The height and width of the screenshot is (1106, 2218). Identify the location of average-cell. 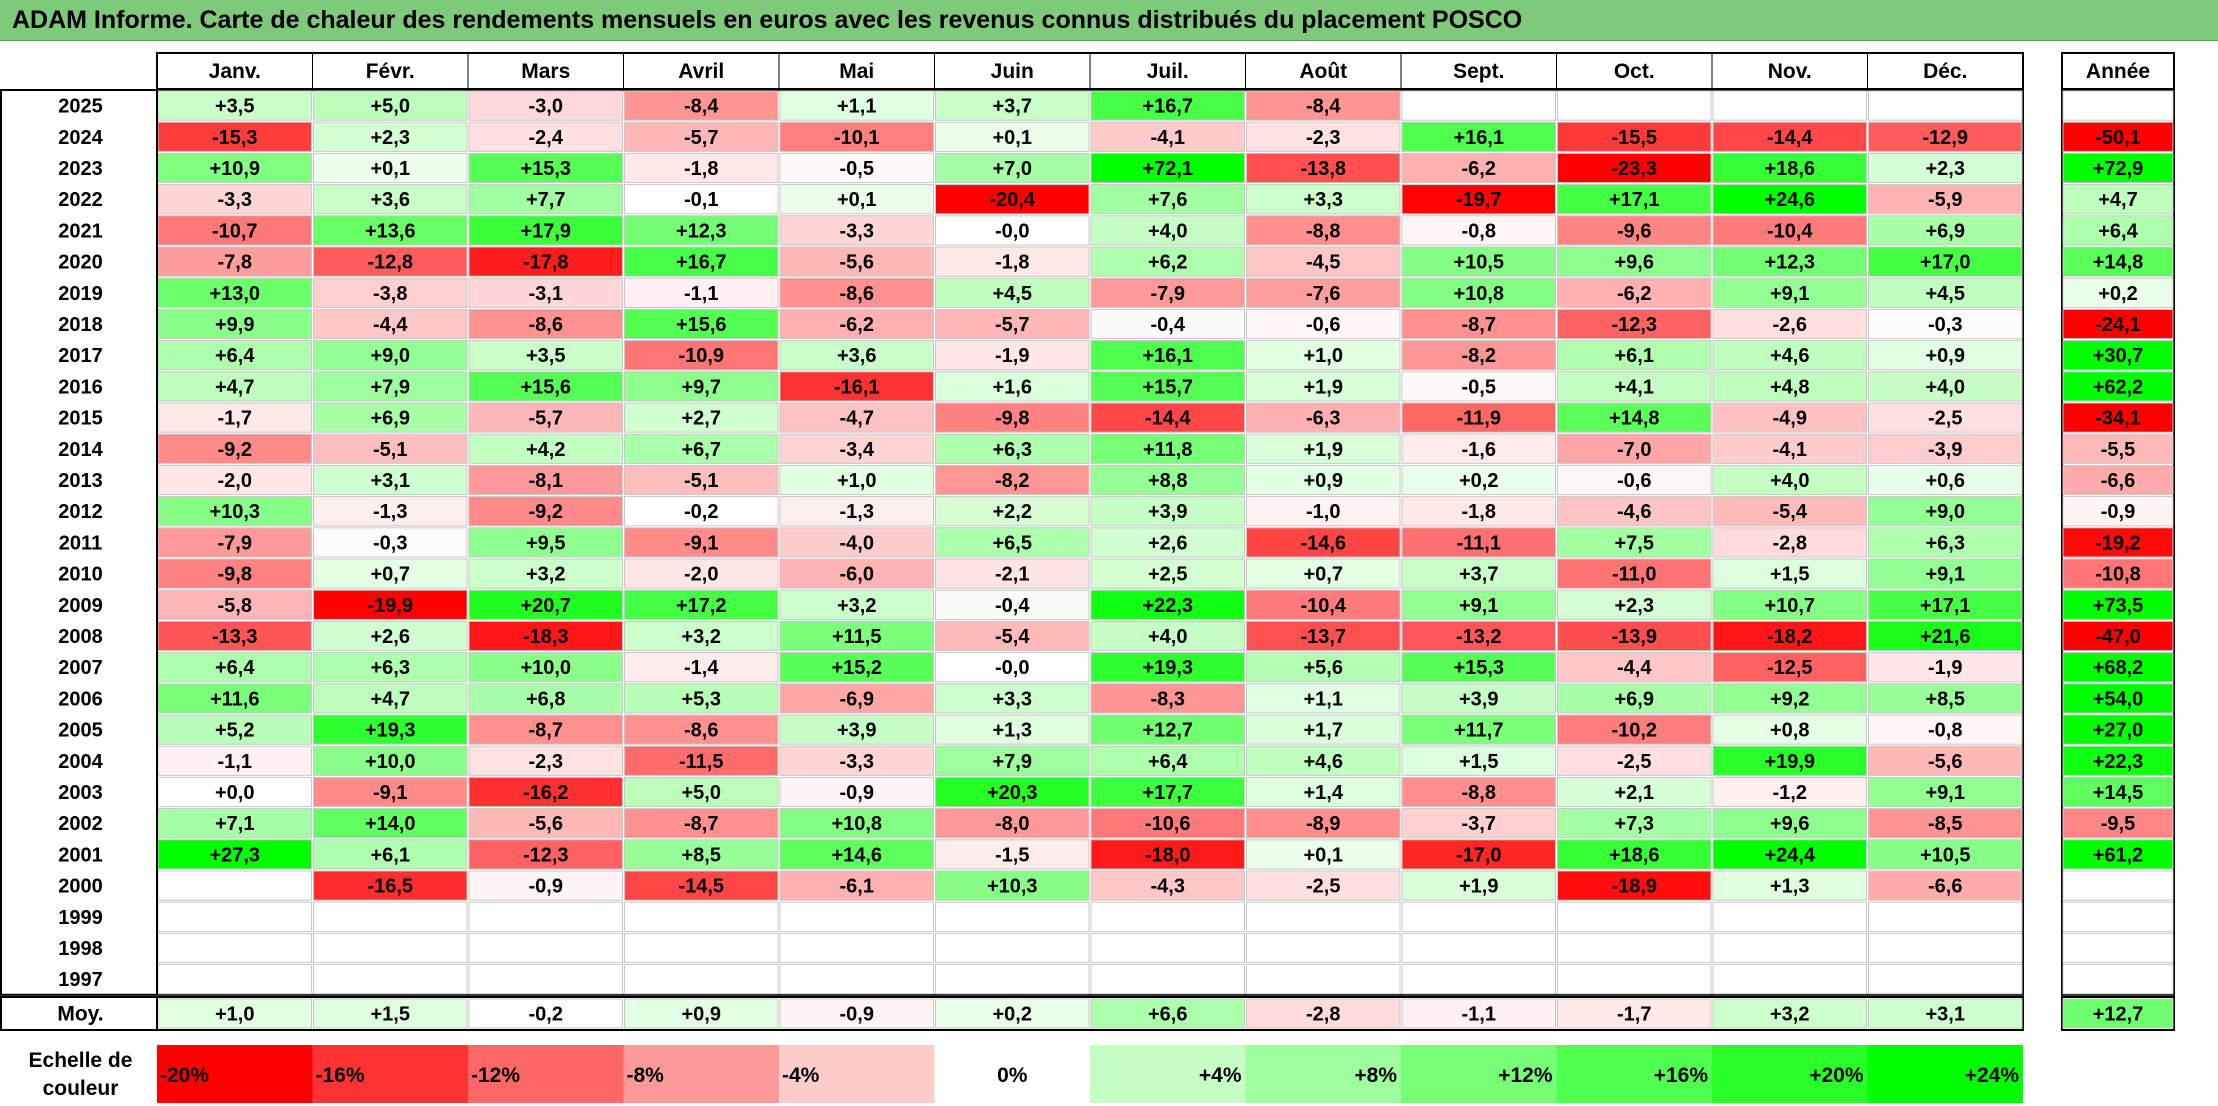
(856, 1013).